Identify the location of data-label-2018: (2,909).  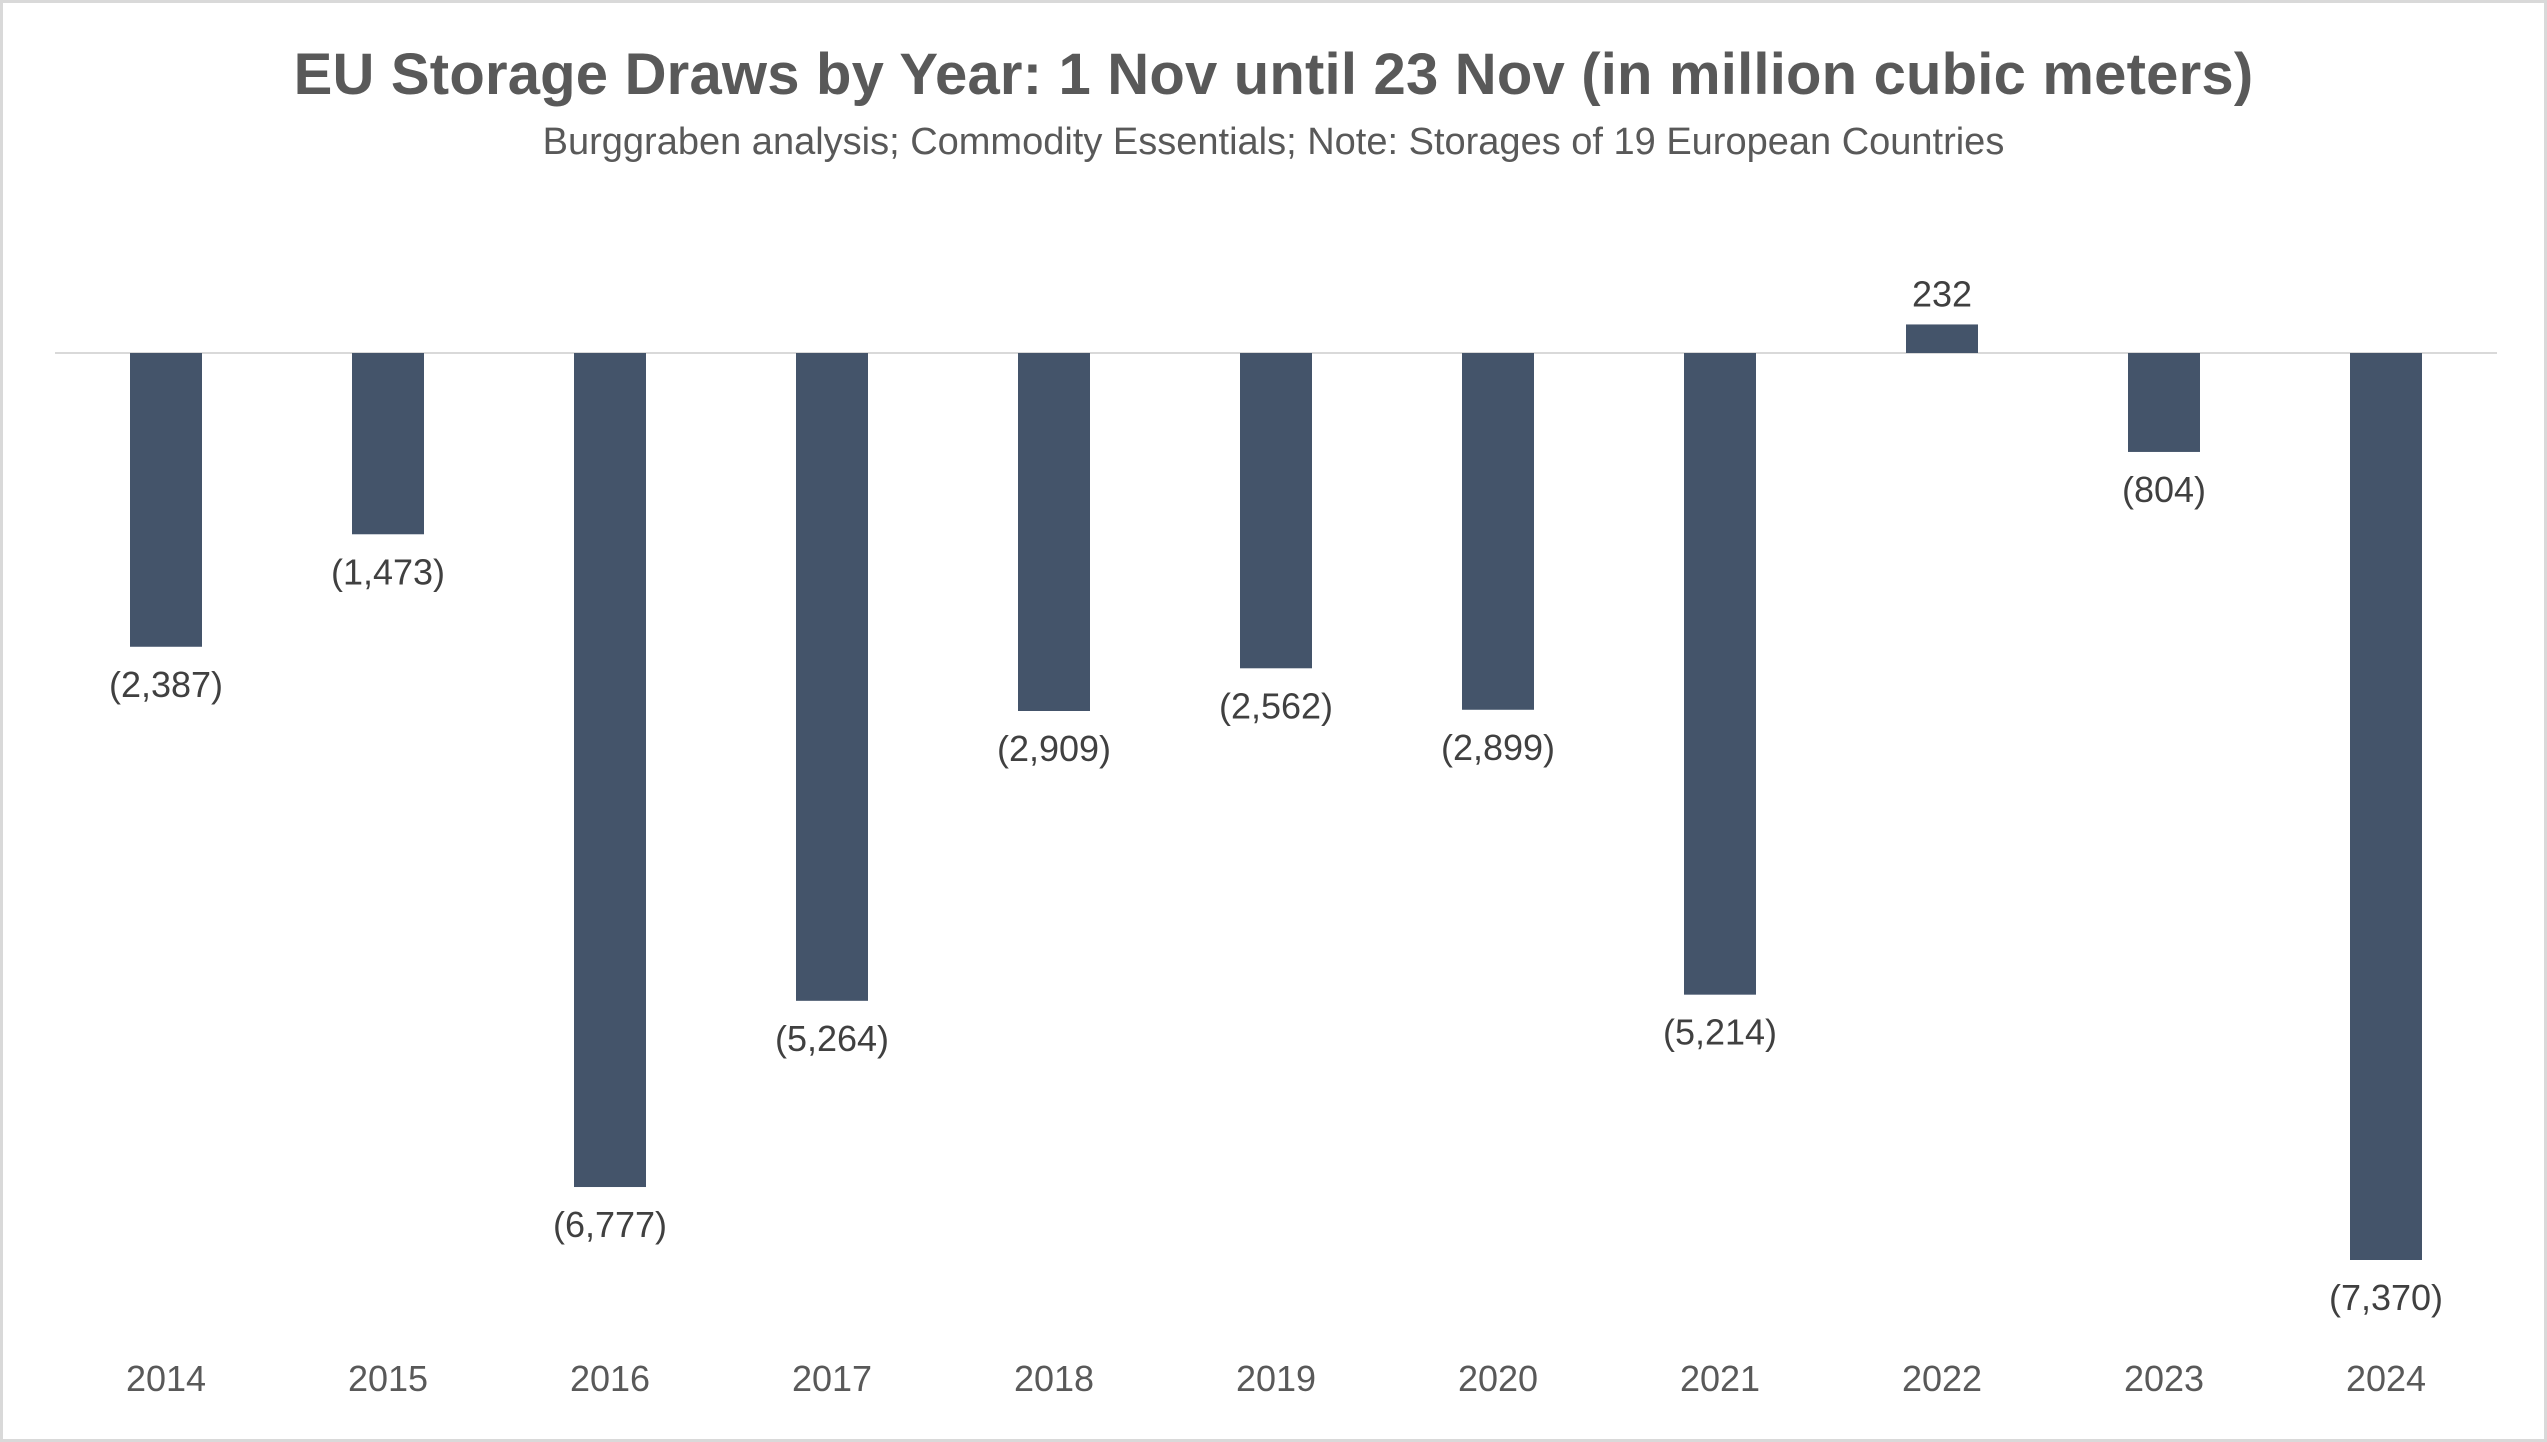
(1054, 748).